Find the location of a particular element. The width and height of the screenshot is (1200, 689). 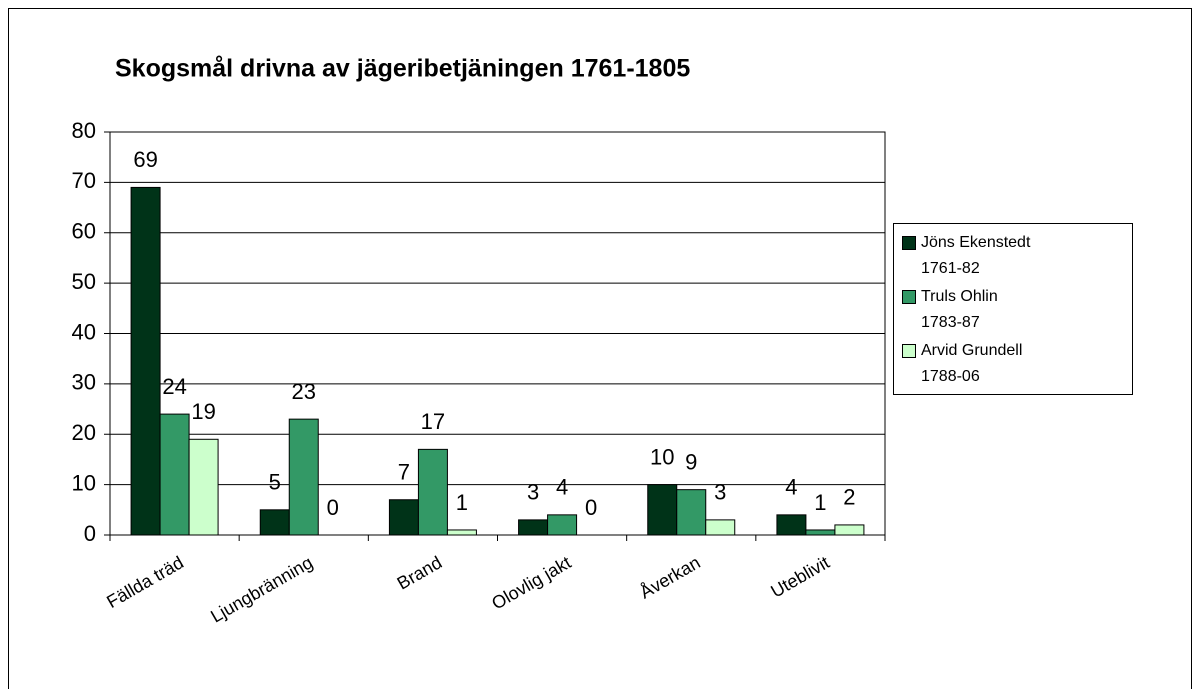

legend-entry: Jöns Ekenstedt 1761-82 is located at coordinates (1013, 256).